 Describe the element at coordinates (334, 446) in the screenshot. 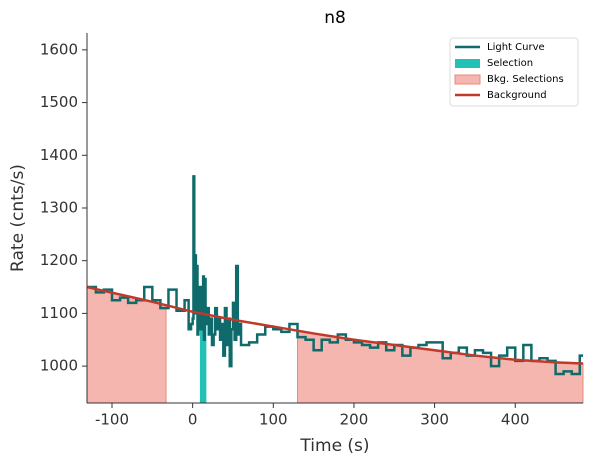

I see `x-axis-label: Time (s)` at that location.